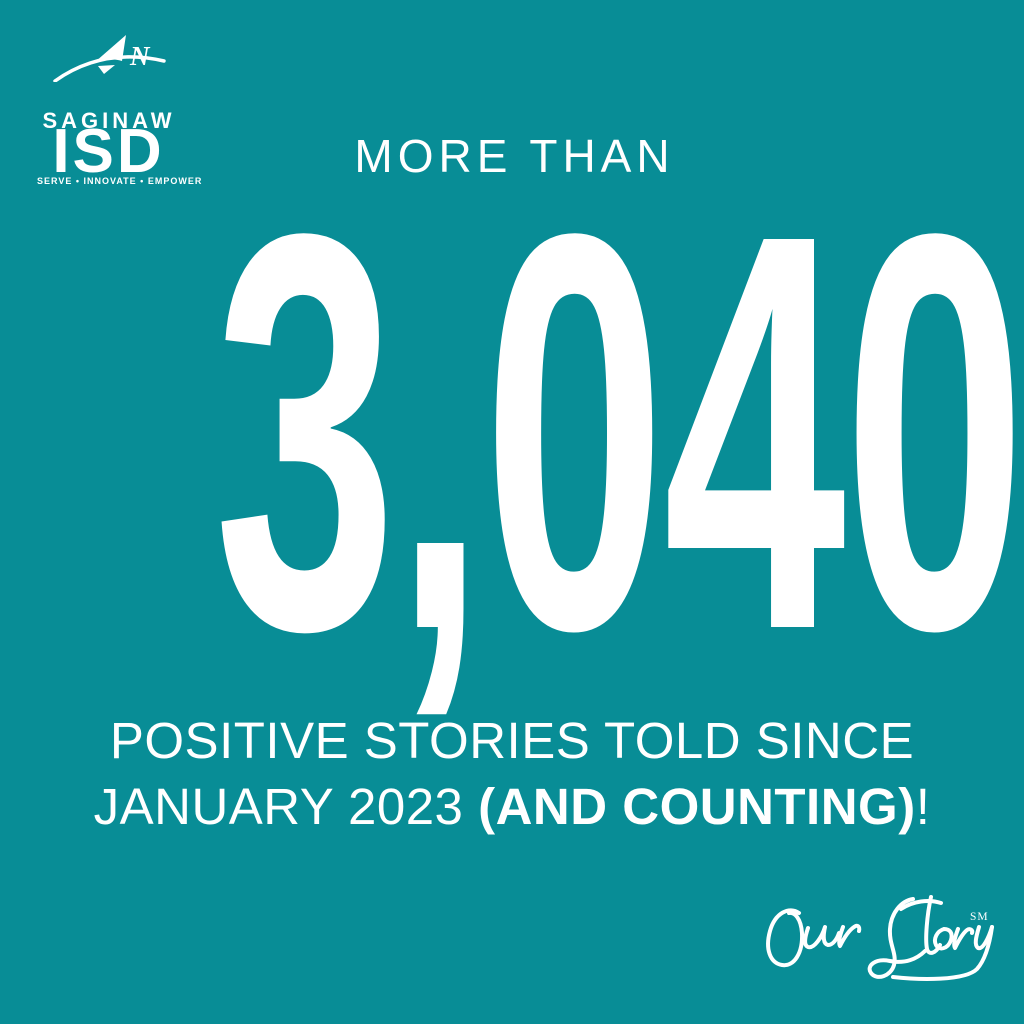 This screenshot has height=1024, width=1024. I want to click on subline-line2-end: !, so click(923, 806).